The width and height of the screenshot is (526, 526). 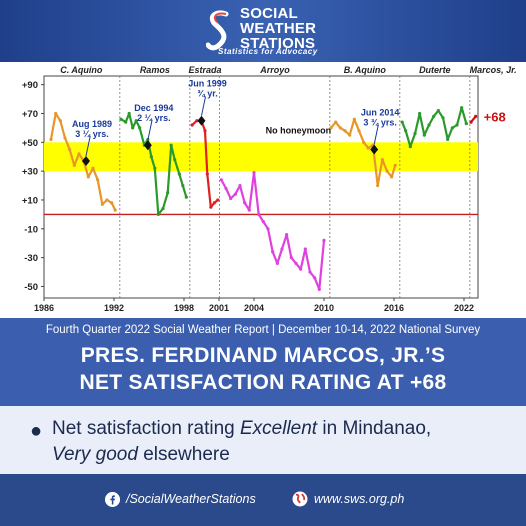 What do you see at coordinates (92, 134) in the screenshot?
I see `annotation-duration-0: 3 ¼ yrs.` at bounding box center [92, 134].